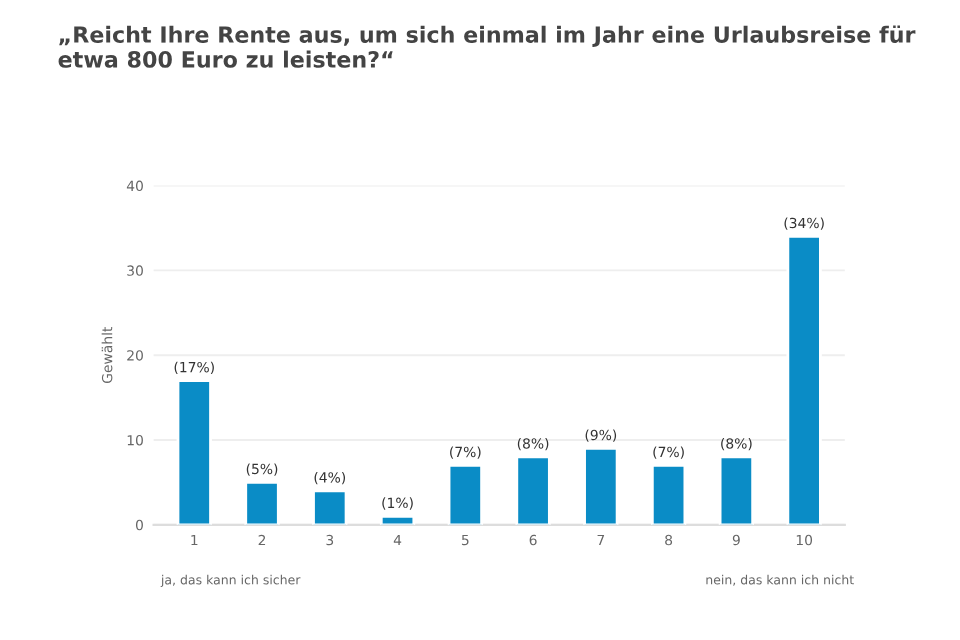 This screenshot has width=960, height=640. Describe the element at coordinates (487, 46) in the screenshot. I see `chart-title: „Reicht Ihre Rente aus, um sich einmal im Jahr eine Urlaubsreise für etwa 800 Euro zu leisten?“` at that location.